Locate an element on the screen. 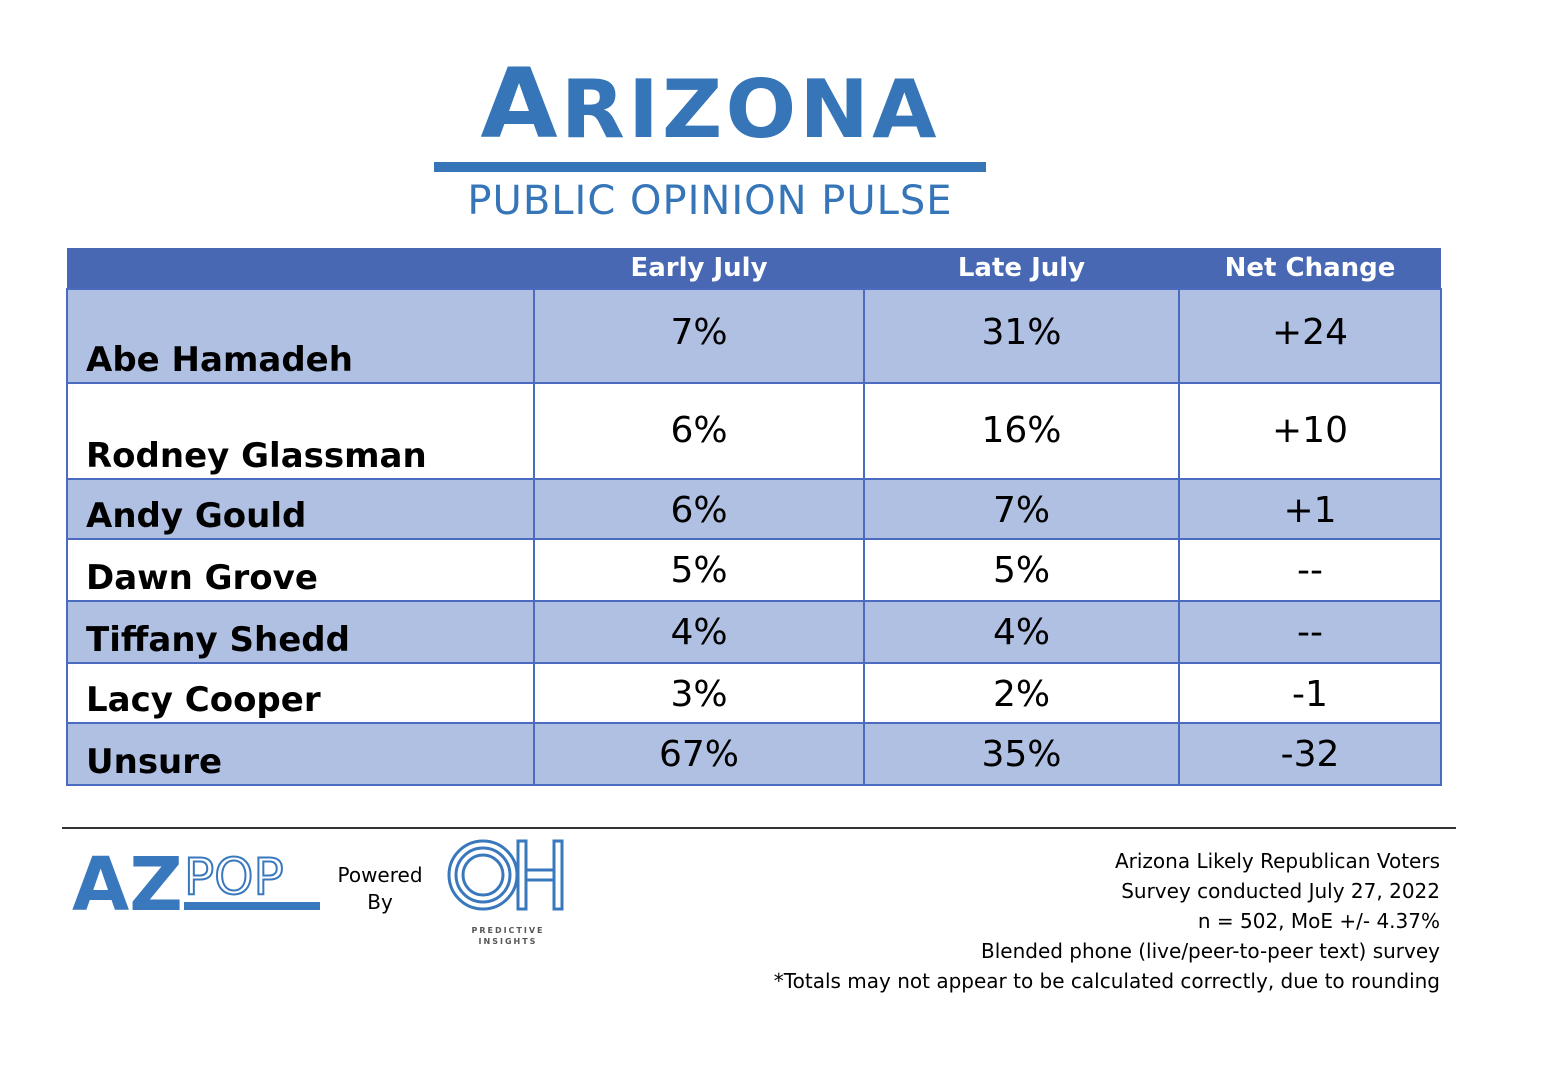  early-july-value: 7% is located at coordinates (699, 336).